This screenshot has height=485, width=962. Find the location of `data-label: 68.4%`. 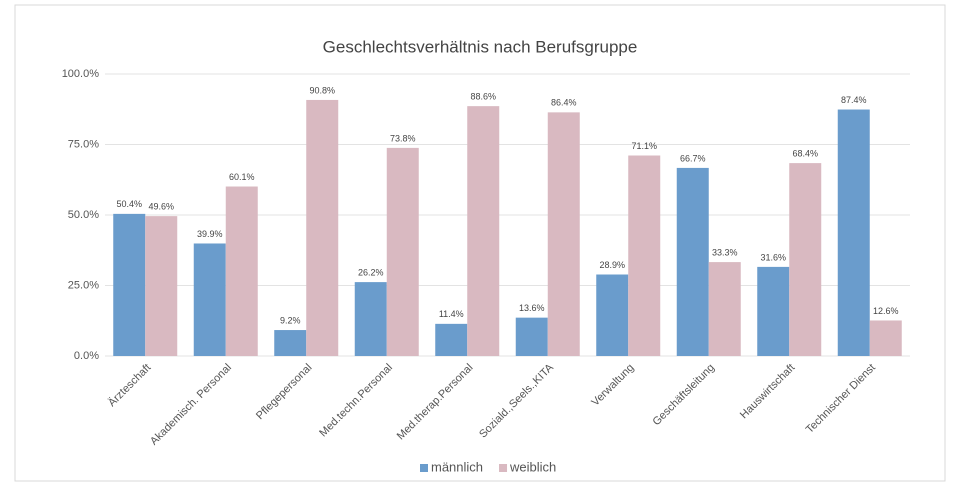

data-label: 68.4% is located at coordinates (805, 153).